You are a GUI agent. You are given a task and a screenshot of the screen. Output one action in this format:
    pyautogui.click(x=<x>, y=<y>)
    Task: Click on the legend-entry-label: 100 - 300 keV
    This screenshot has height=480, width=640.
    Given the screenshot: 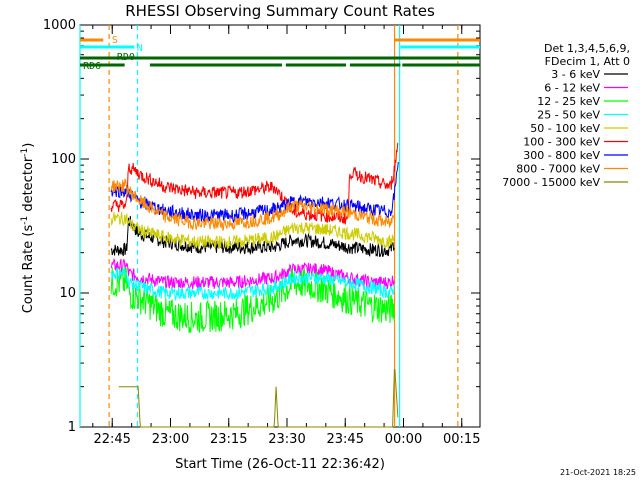 What is the action you would take?
    pyautogui.click(x=561, y=142)
    